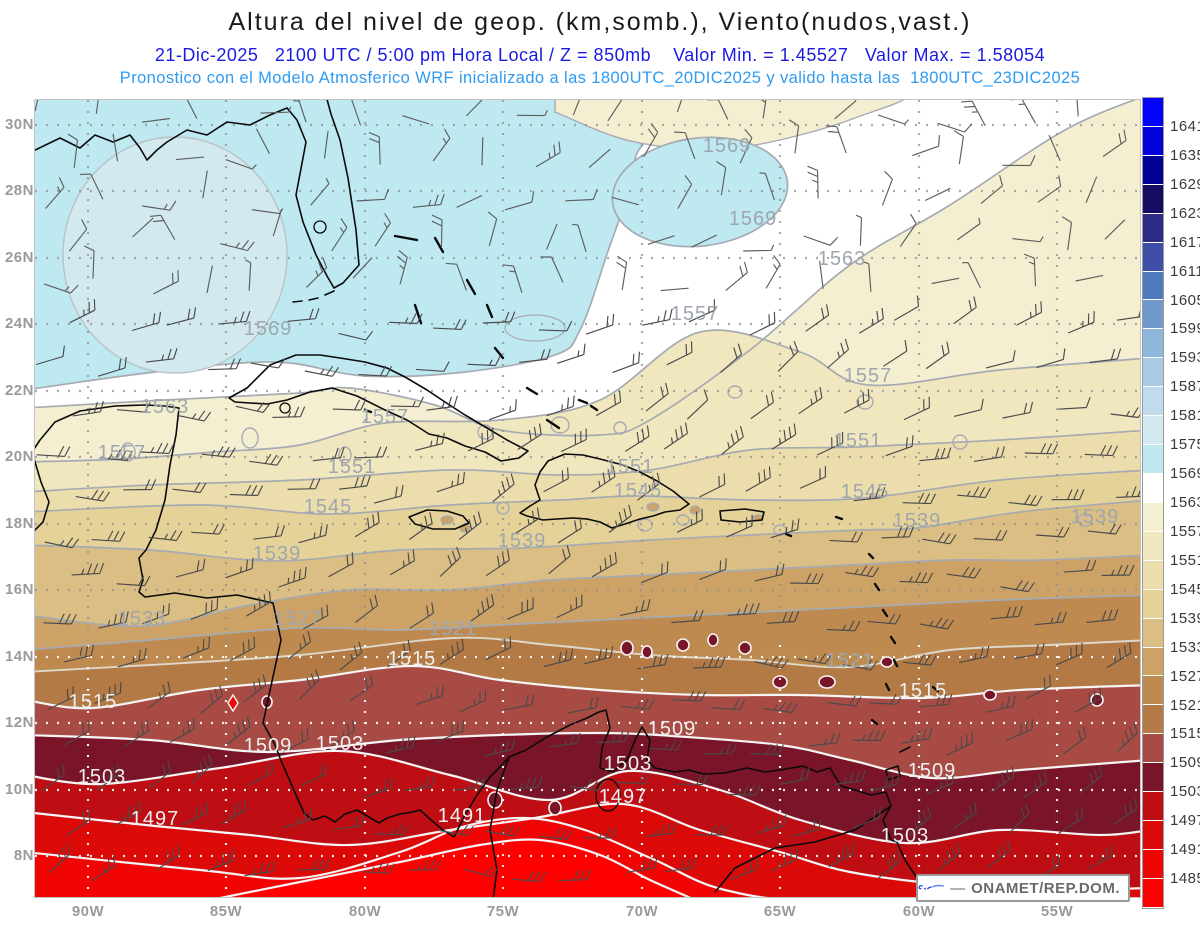 This screenshot has height=927, width=1200. I want to click on lat-label: 14N, so click(19, 656).